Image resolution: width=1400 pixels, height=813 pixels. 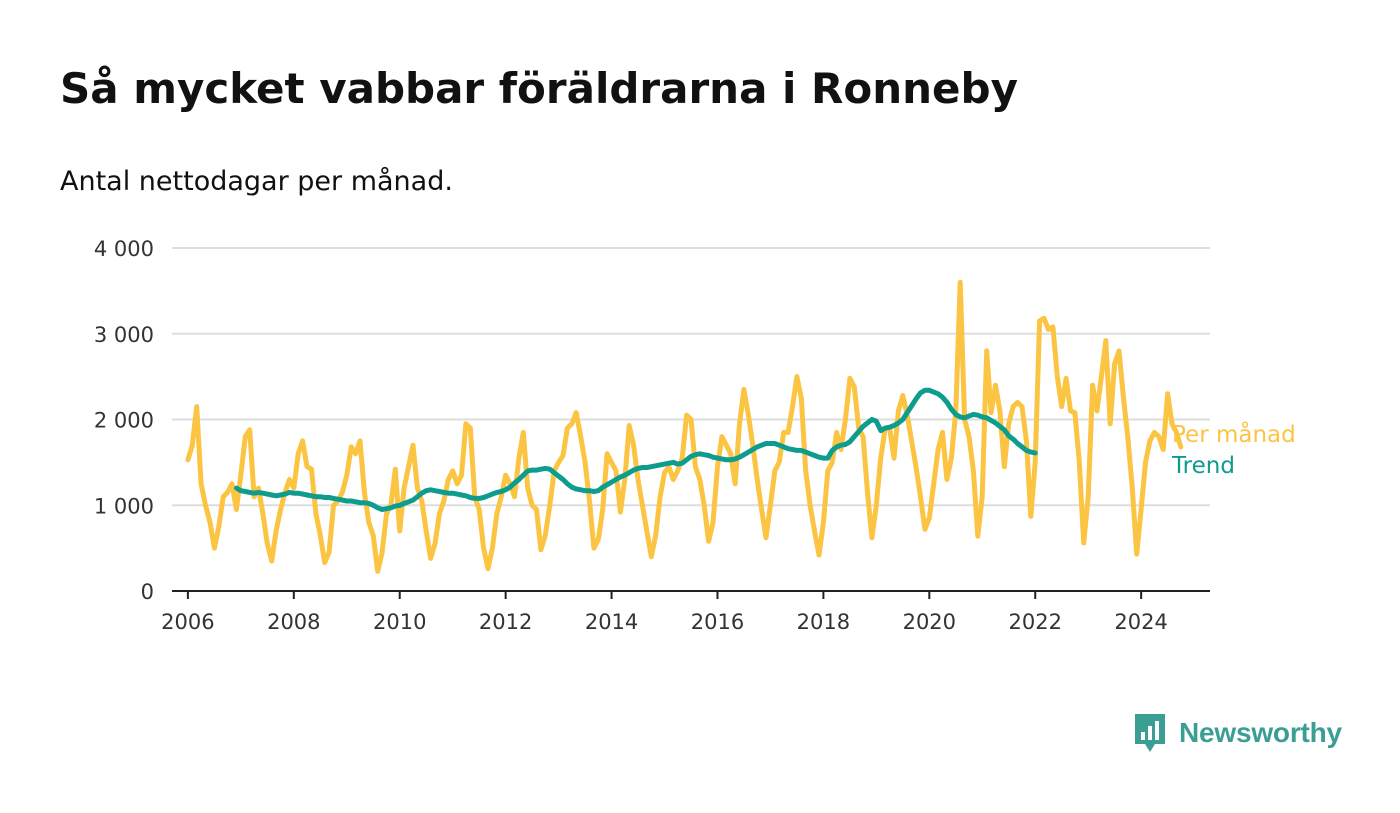 What do you see at coordinates (717, 622) in the screenshot?
I see `x-tick-label: 2016` at bounding box center [717, 622].